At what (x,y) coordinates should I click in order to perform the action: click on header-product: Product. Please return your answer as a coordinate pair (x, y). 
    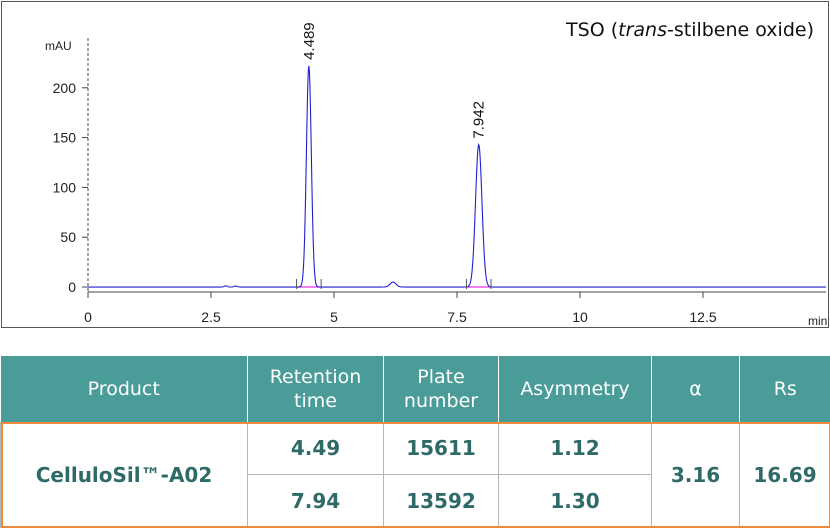
    Looking at the image, I should click on (124, 389).